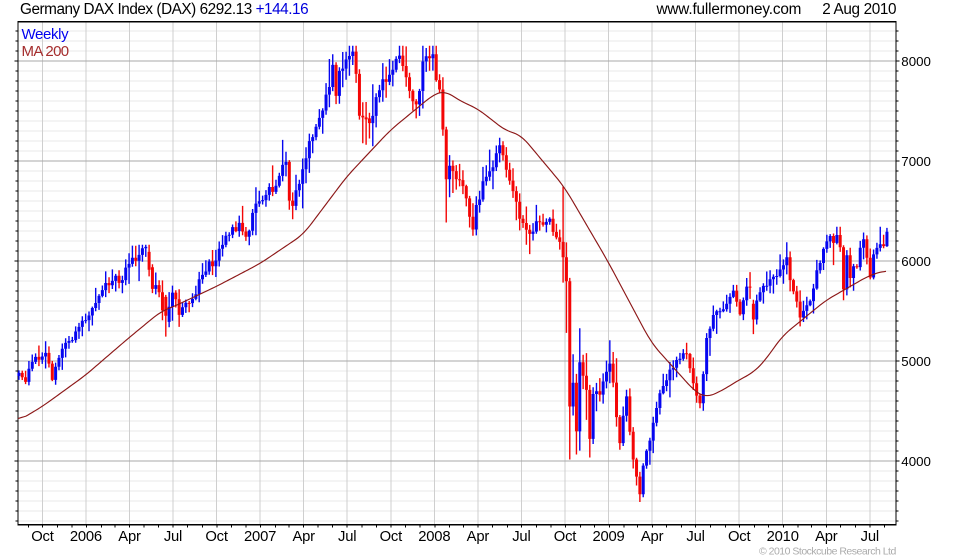 Image resolution: width=980 pixels, height=560 pixels. Describe the element at coordinates (260, 537) in the screenshot. I see `svg-text: 2007` at that location.